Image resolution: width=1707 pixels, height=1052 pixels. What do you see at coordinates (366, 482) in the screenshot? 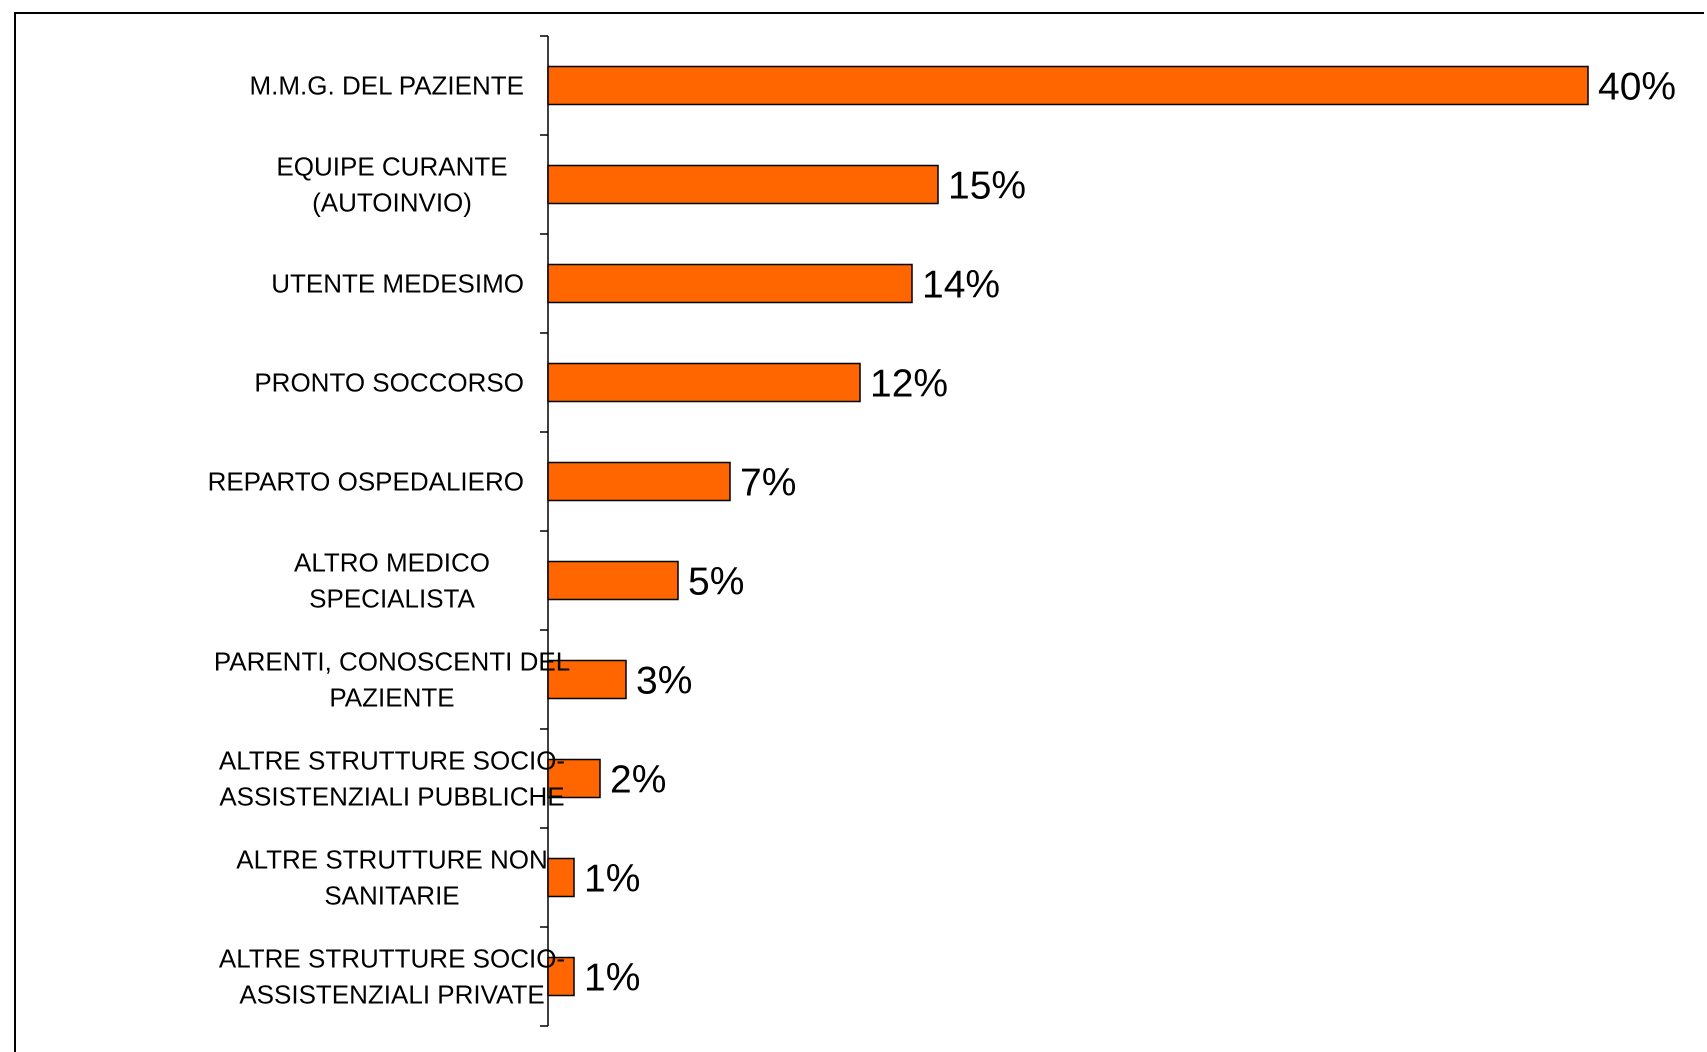
I see `category-label: REPARTO OSPEDALIERO` at bounding box center [366, 482].